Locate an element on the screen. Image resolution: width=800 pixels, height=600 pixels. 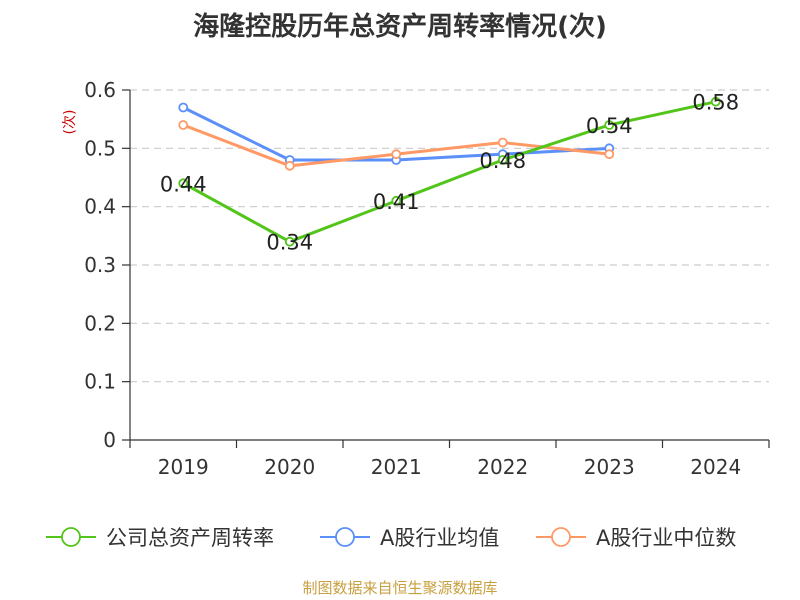
x-tick-label: 2020 is located at coordinates (289, 467).